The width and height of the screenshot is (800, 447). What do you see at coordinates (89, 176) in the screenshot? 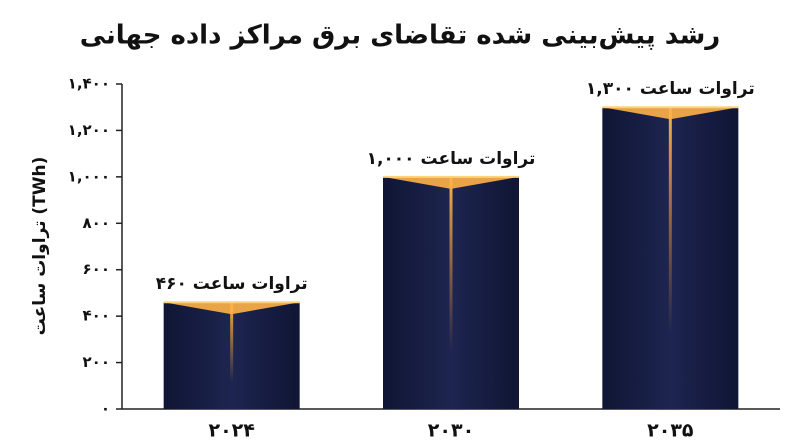
I see `y-tick-label: ۱,۰۰۰` at bounding box center [89, 176].